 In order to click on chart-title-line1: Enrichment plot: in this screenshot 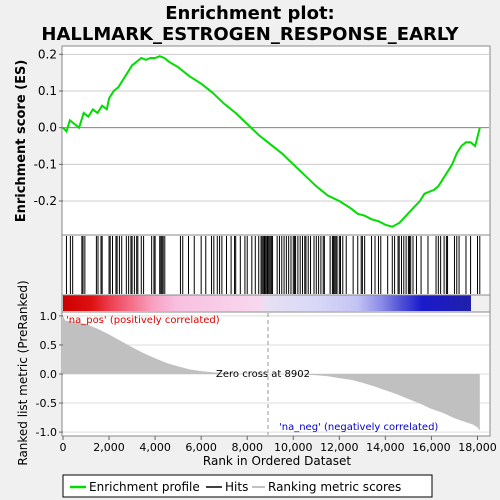, I will do `click(250, 13)`.